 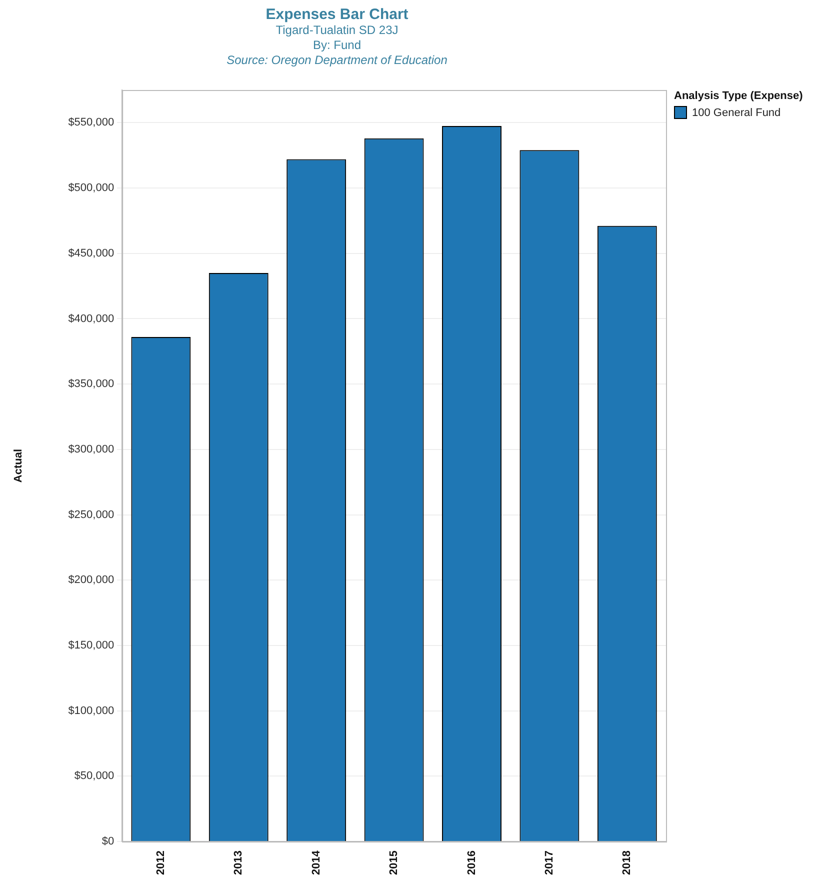 I want to click on x-tick-label: 2018, so click(x=627, y=863).